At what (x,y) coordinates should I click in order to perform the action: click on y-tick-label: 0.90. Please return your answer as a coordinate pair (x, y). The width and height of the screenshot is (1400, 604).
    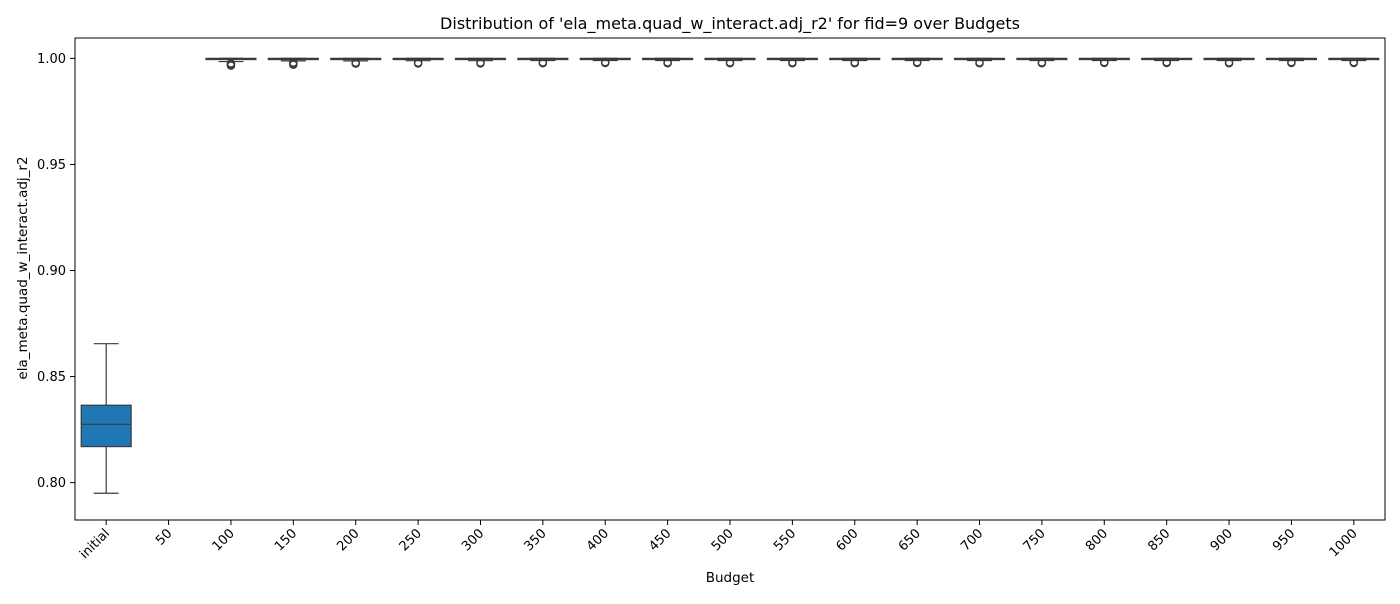
    Looking at the image, I should click on (51, 271).